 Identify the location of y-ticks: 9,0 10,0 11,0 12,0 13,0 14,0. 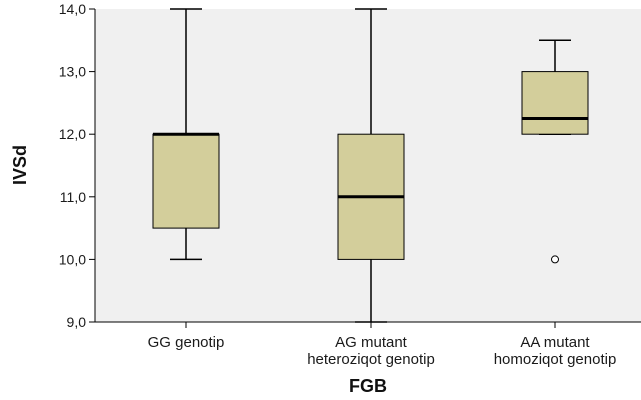
(77, 165).